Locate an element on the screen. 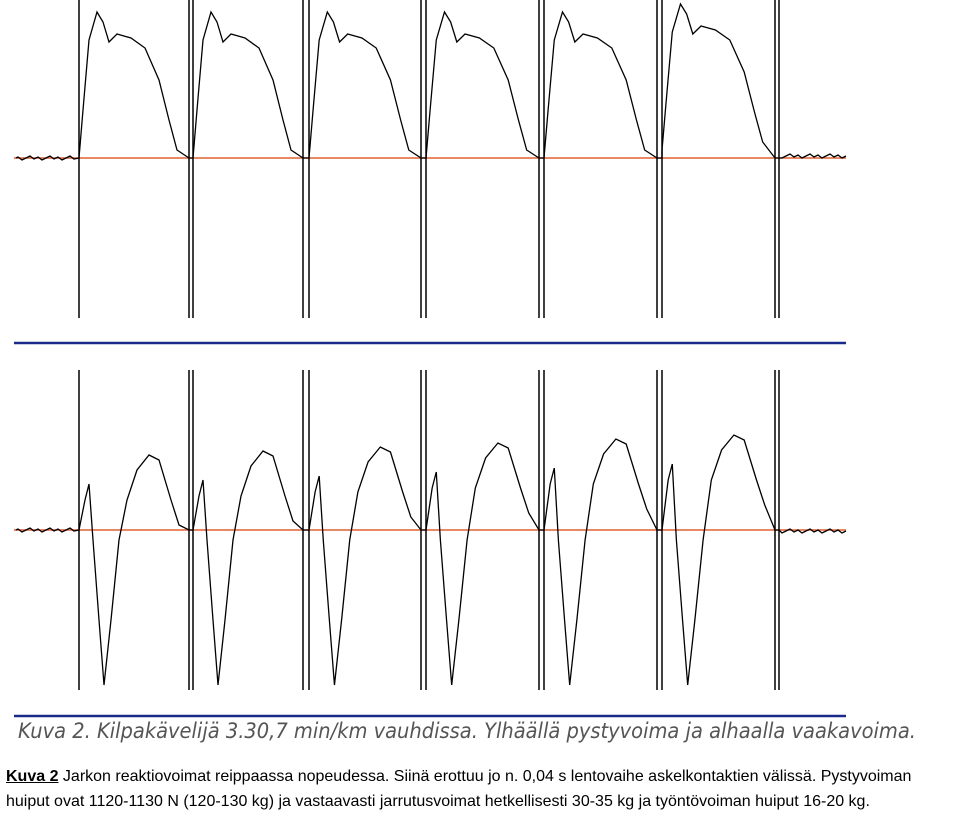 This screenshot has height=838, width=960. caption-label: Kuva 2 is located at coordinates (32, 776).